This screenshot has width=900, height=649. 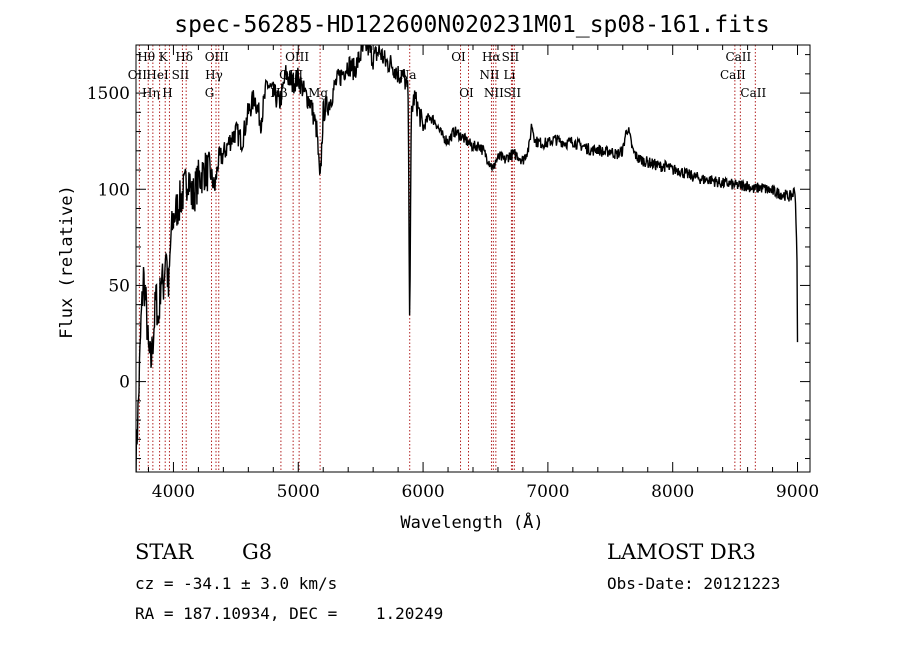 What do you see at coordinates (694, 583) in the screenshot?
I see `observation-date: Obs-Date: 20121223` at bounding box center [694, 583].